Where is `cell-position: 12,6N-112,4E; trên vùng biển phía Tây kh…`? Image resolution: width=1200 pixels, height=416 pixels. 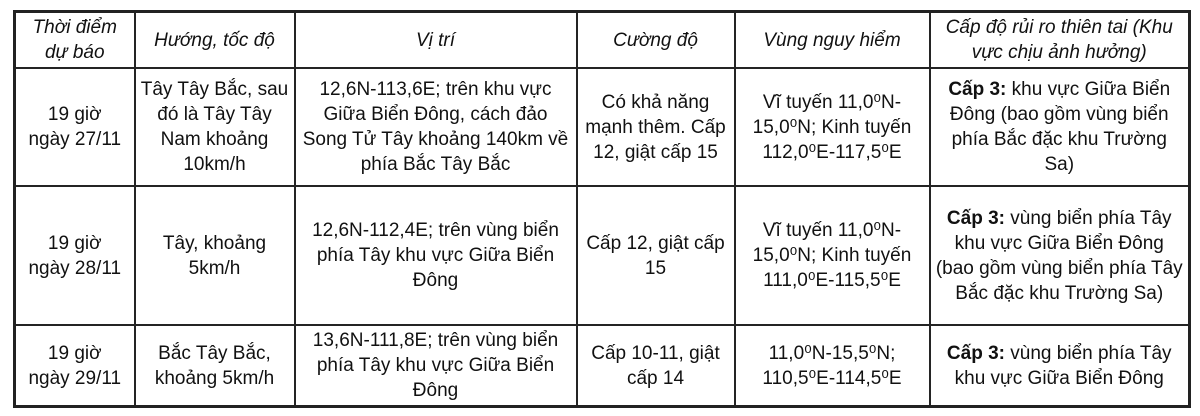
cell-position: 12,6N-112,4E; trên vùng biển phía Tây kh… is located at coordinates (435, 256).